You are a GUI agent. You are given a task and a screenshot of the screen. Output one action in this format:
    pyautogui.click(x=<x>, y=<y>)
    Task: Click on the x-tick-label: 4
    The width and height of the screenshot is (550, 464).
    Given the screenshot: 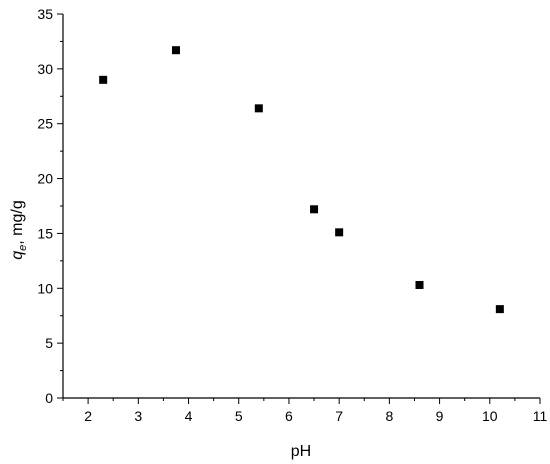 What is the action you would take?
    pyautogui.click(x=189, y=416)
    